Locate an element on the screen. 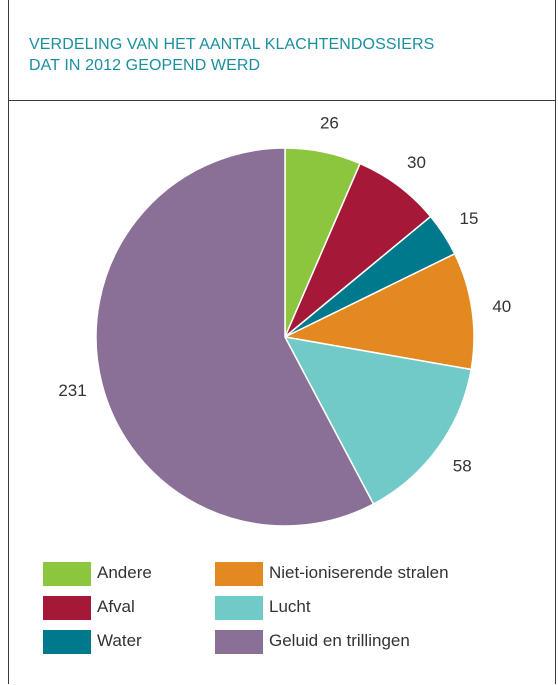 This screenshot has width=558, height=685. pie-value-label: 40 is located at coordinates (501, 306).